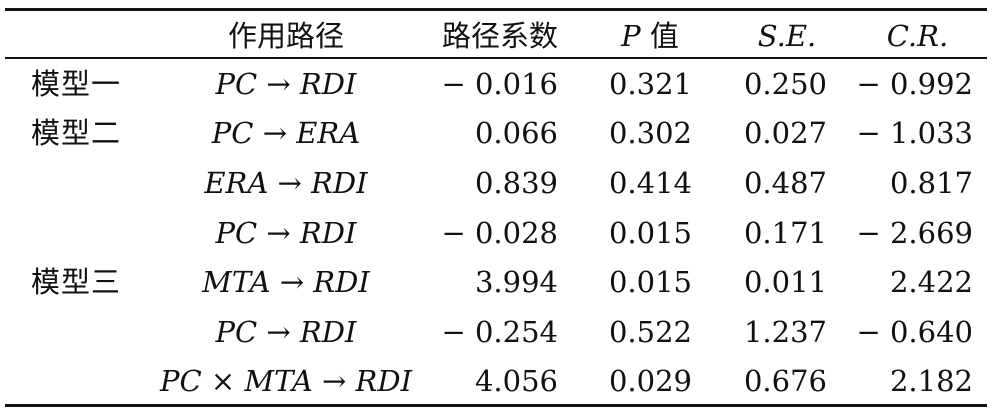  Describe the element at coordinates (516, 133) in the screenshot. I see `coef-cell: 0.066` at that location.